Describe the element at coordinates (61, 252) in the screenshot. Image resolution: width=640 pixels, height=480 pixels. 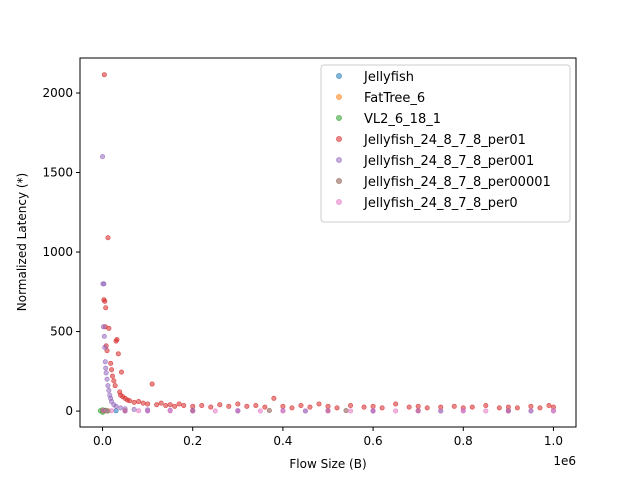
I see `y-axis: 0 500 1000 1500 2000` at that location.